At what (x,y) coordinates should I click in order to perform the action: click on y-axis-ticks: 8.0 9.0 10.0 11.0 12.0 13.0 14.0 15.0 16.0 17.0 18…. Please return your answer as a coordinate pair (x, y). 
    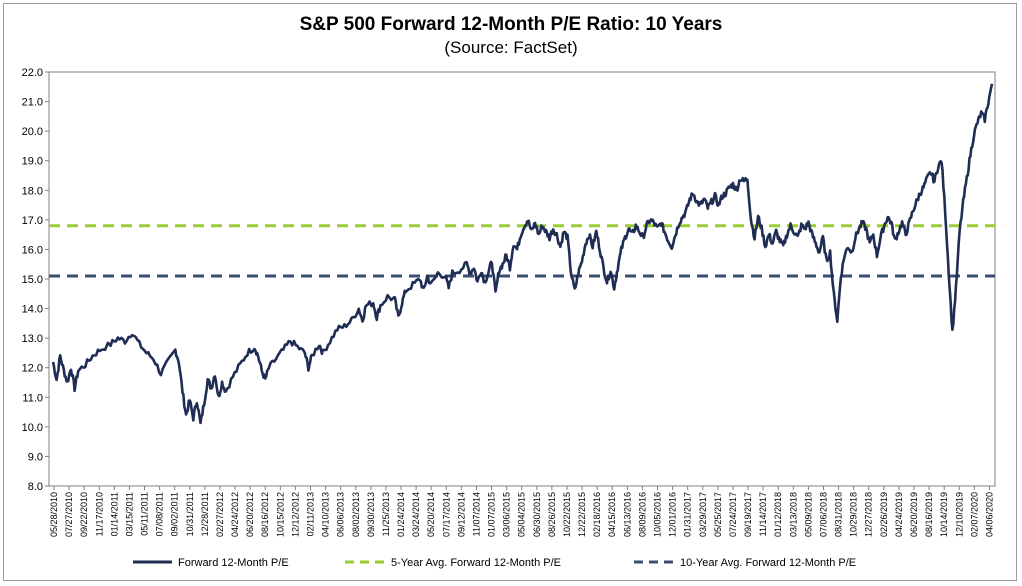
    Looking at the image, I should click on (35, 280).